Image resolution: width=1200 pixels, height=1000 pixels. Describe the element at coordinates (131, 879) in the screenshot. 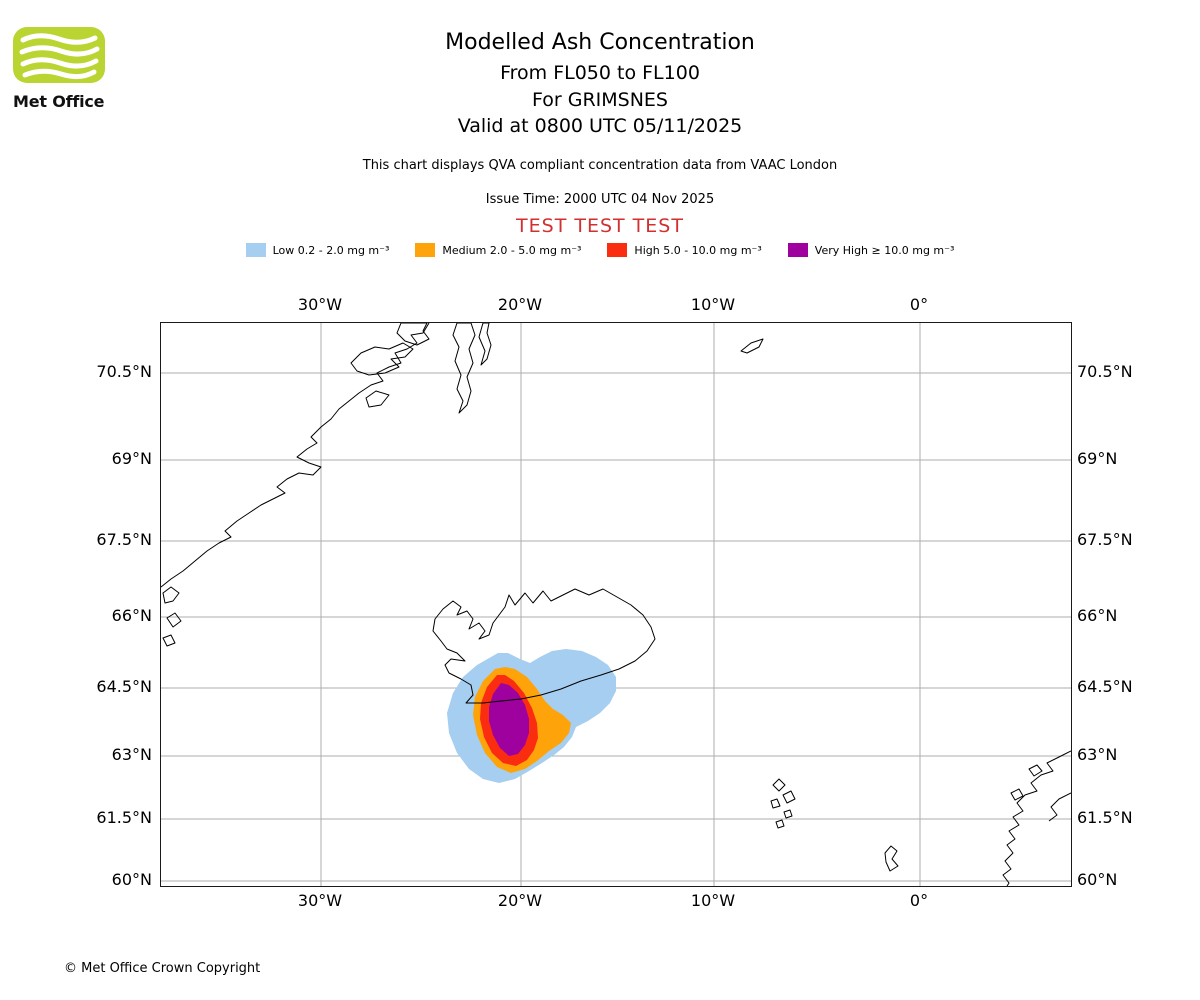

I see `lat-label-left-60: 60°N` at that location.